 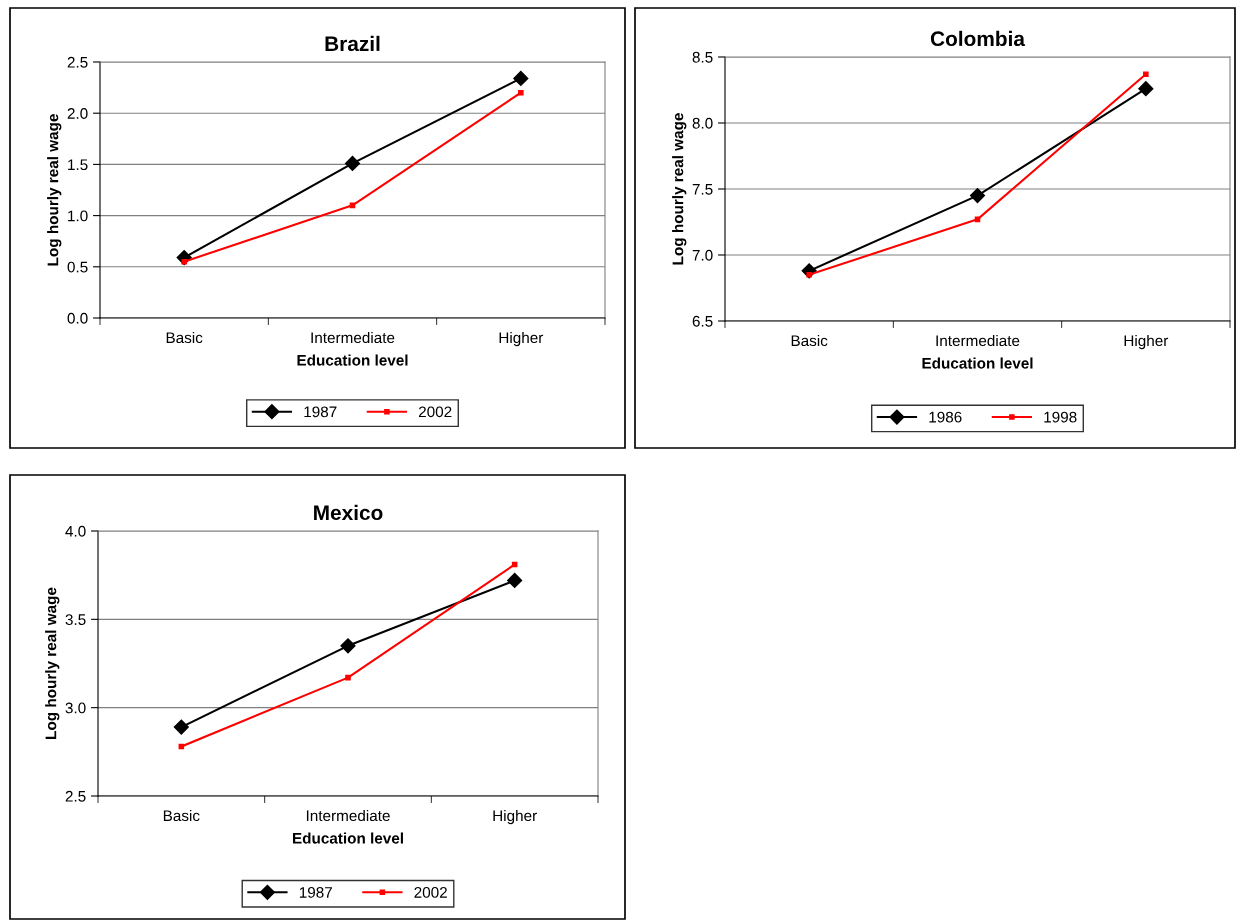 What do you see at coordinates (75, 708) in the screenshot?
I see `y-tick-label: 3.0` at bounding box center [75, 708].